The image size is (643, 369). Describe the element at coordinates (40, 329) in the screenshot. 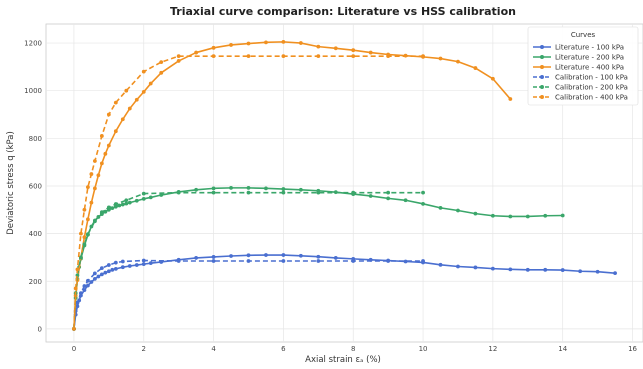

I see `y-tick-label: 0` at that location.